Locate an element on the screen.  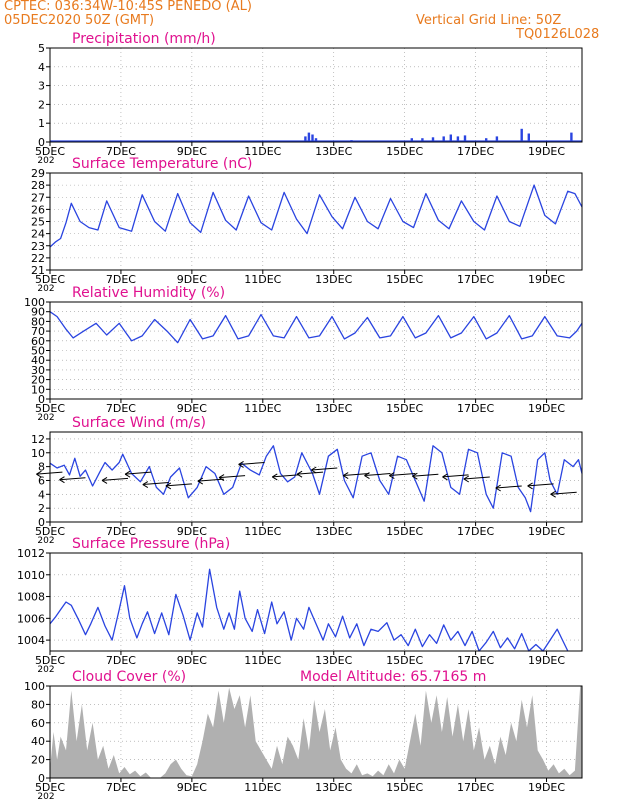
cloud-series-area is located at coordinates (316, 732).